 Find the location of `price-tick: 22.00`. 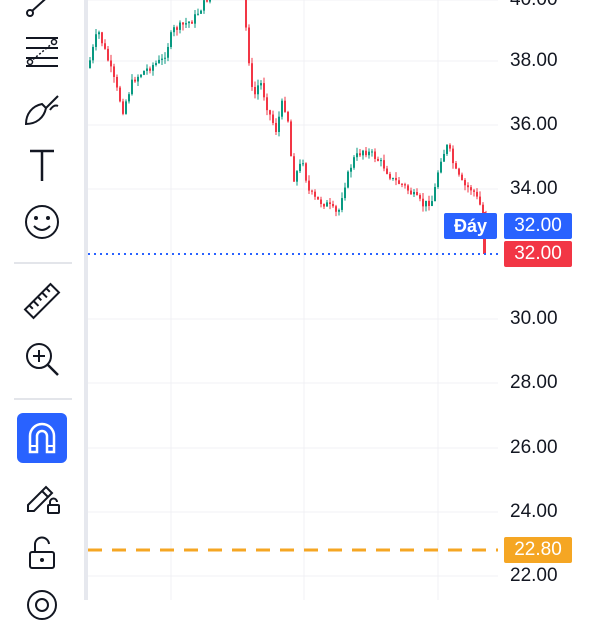

price-tick: 22.00 is located at coordinates (534, 575).